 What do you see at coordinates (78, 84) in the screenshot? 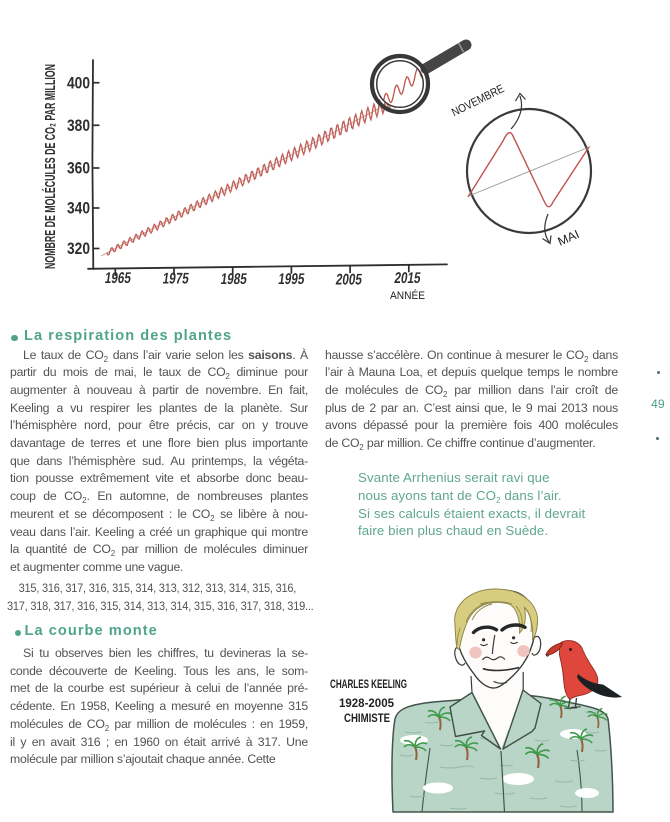
I see `svg-text: 400` at bounding box center [78, 84].